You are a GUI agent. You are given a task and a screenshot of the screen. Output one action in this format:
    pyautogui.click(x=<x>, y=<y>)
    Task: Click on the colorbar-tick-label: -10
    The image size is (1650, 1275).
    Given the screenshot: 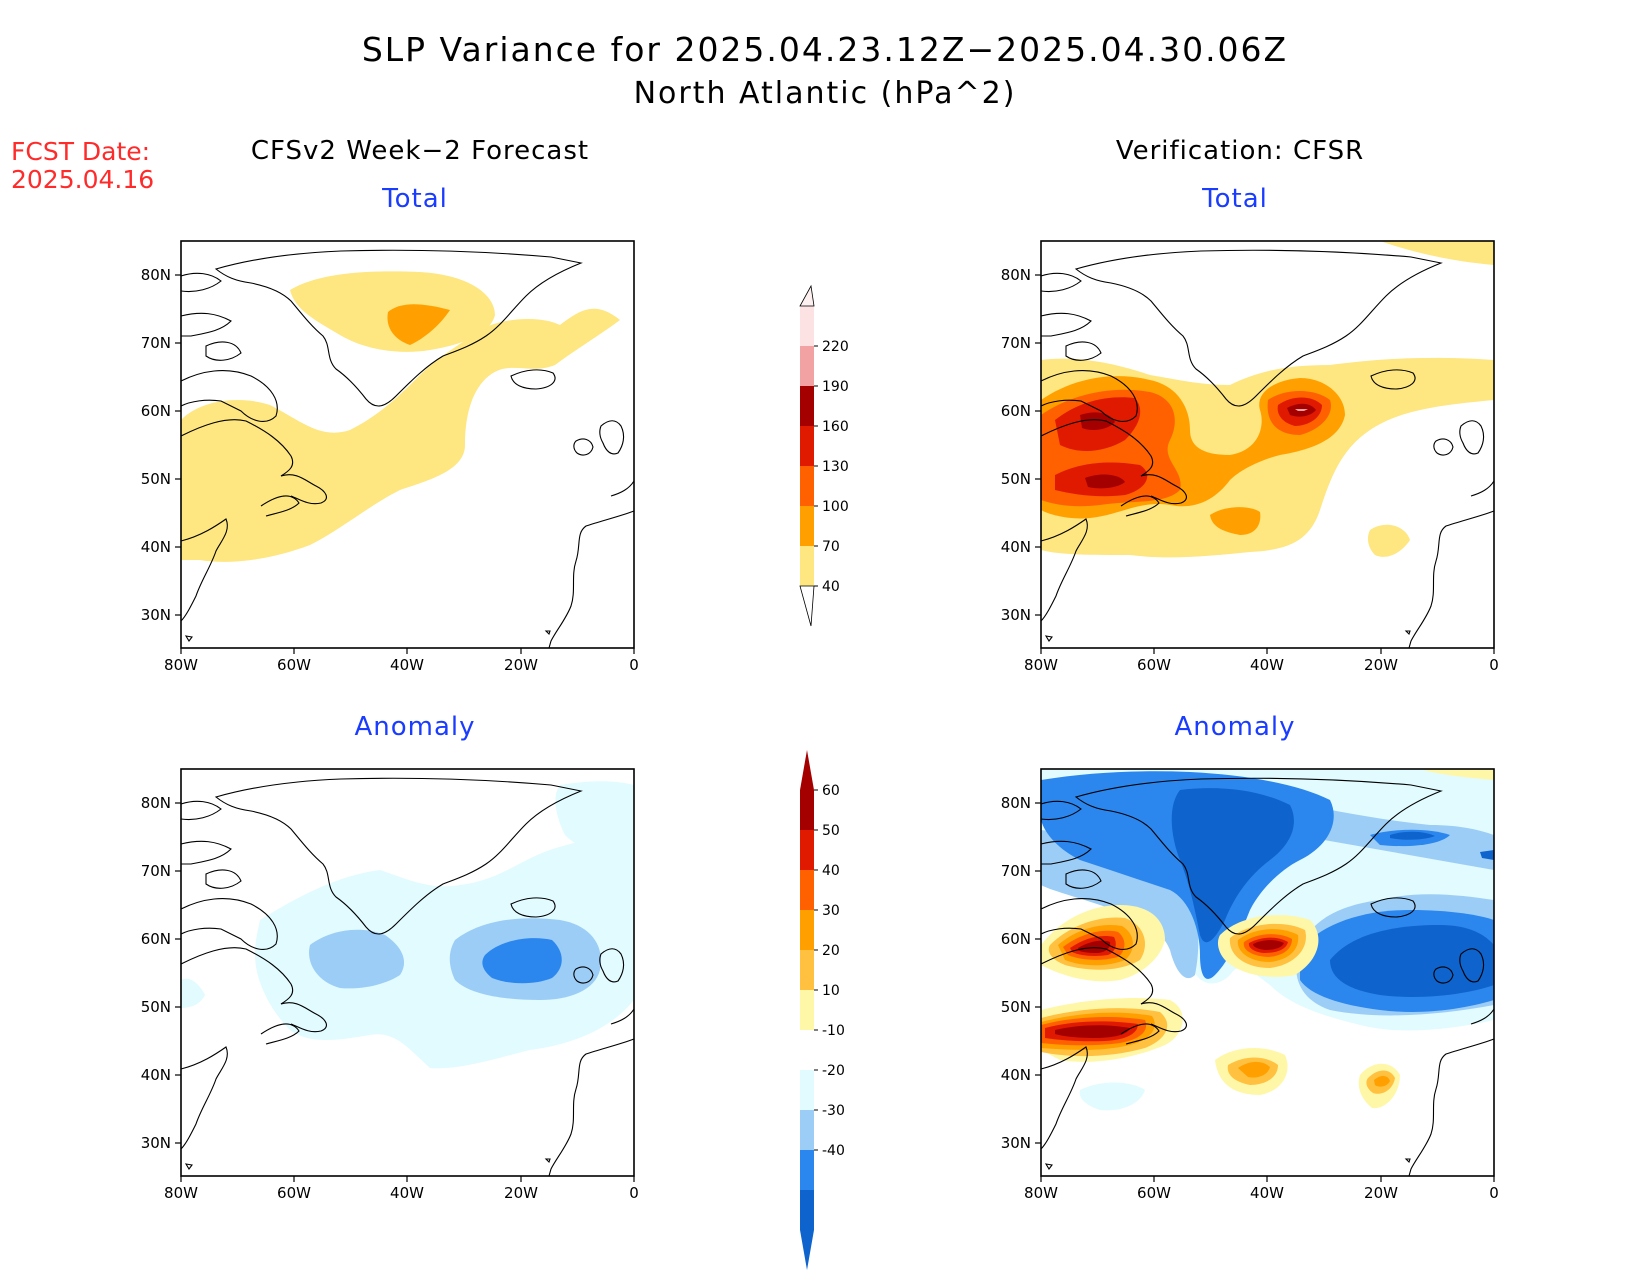 What is the action you would take?
    pyautogui.click(x=833, y=1031)
    